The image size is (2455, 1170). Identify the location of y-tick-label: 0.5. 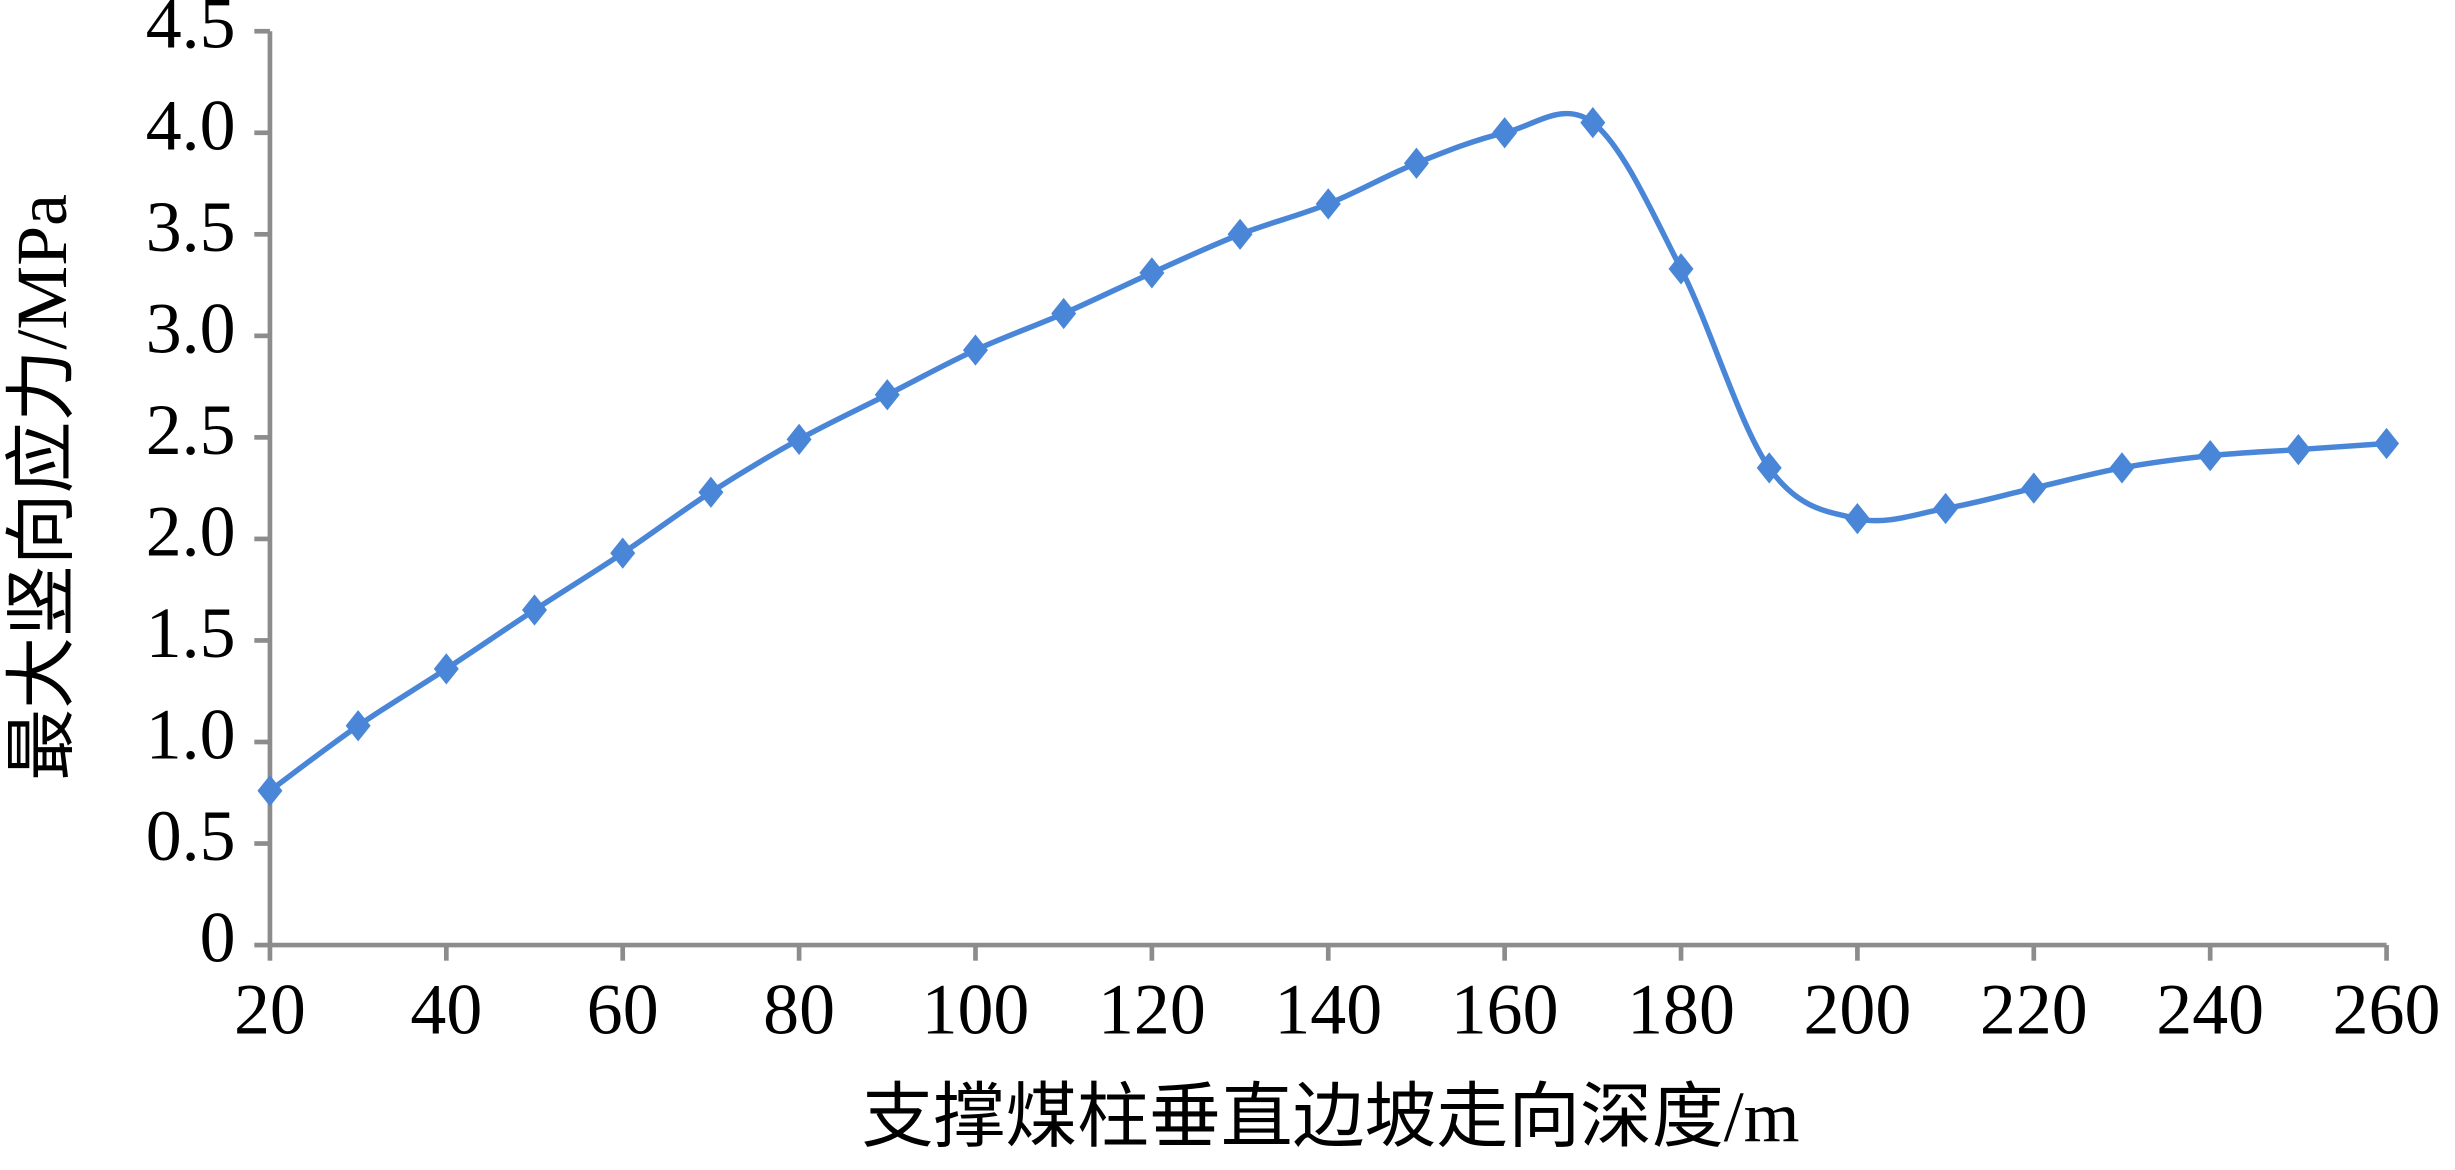
(191, 836).